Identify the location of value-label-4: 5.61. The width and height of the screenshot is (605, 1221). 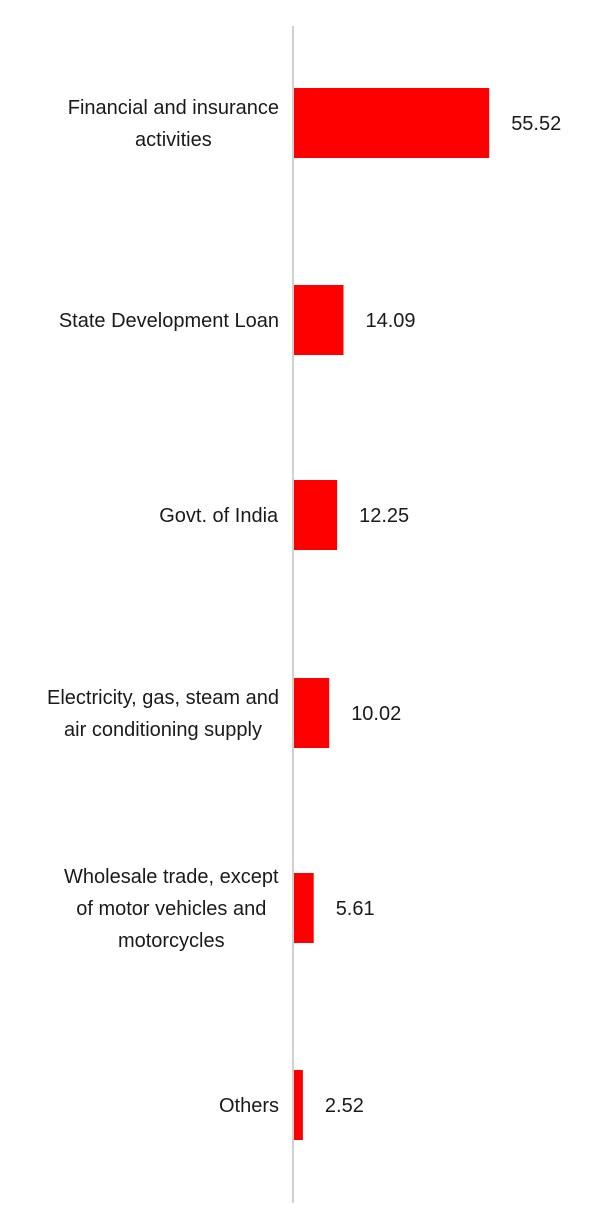
(355, 909).